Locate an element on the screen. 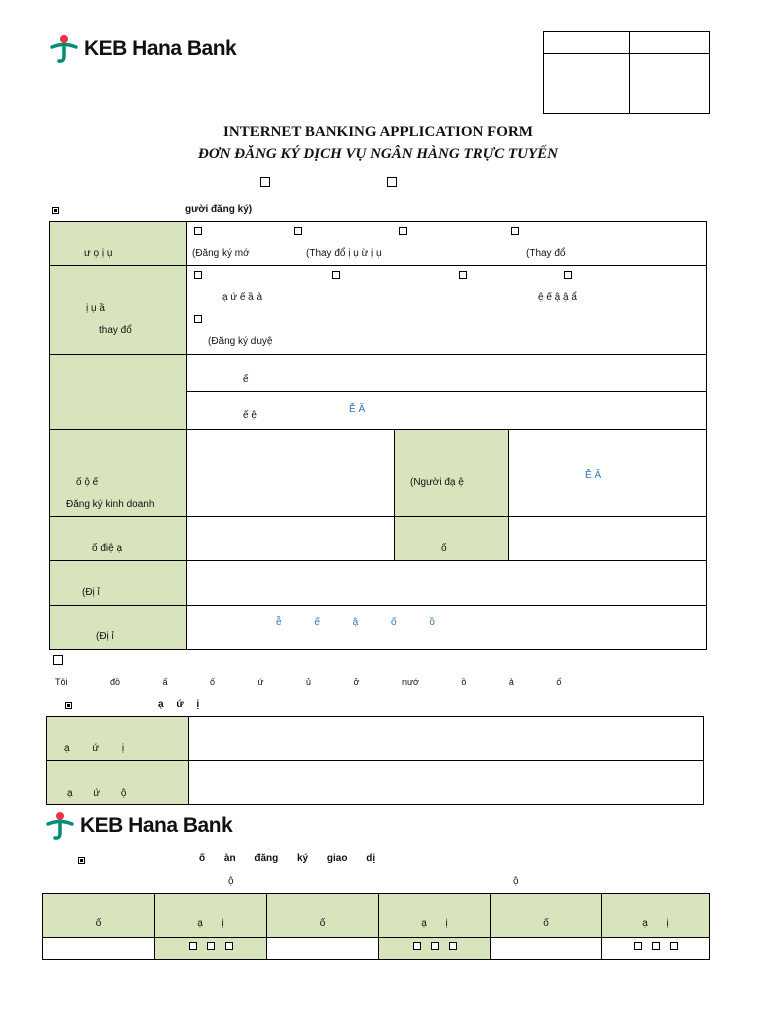 The height and width of the screenshot is (1024, 768). option-label: (Thay đổ ị ụ ừ ị ụ is located at coordinates (344, 253).